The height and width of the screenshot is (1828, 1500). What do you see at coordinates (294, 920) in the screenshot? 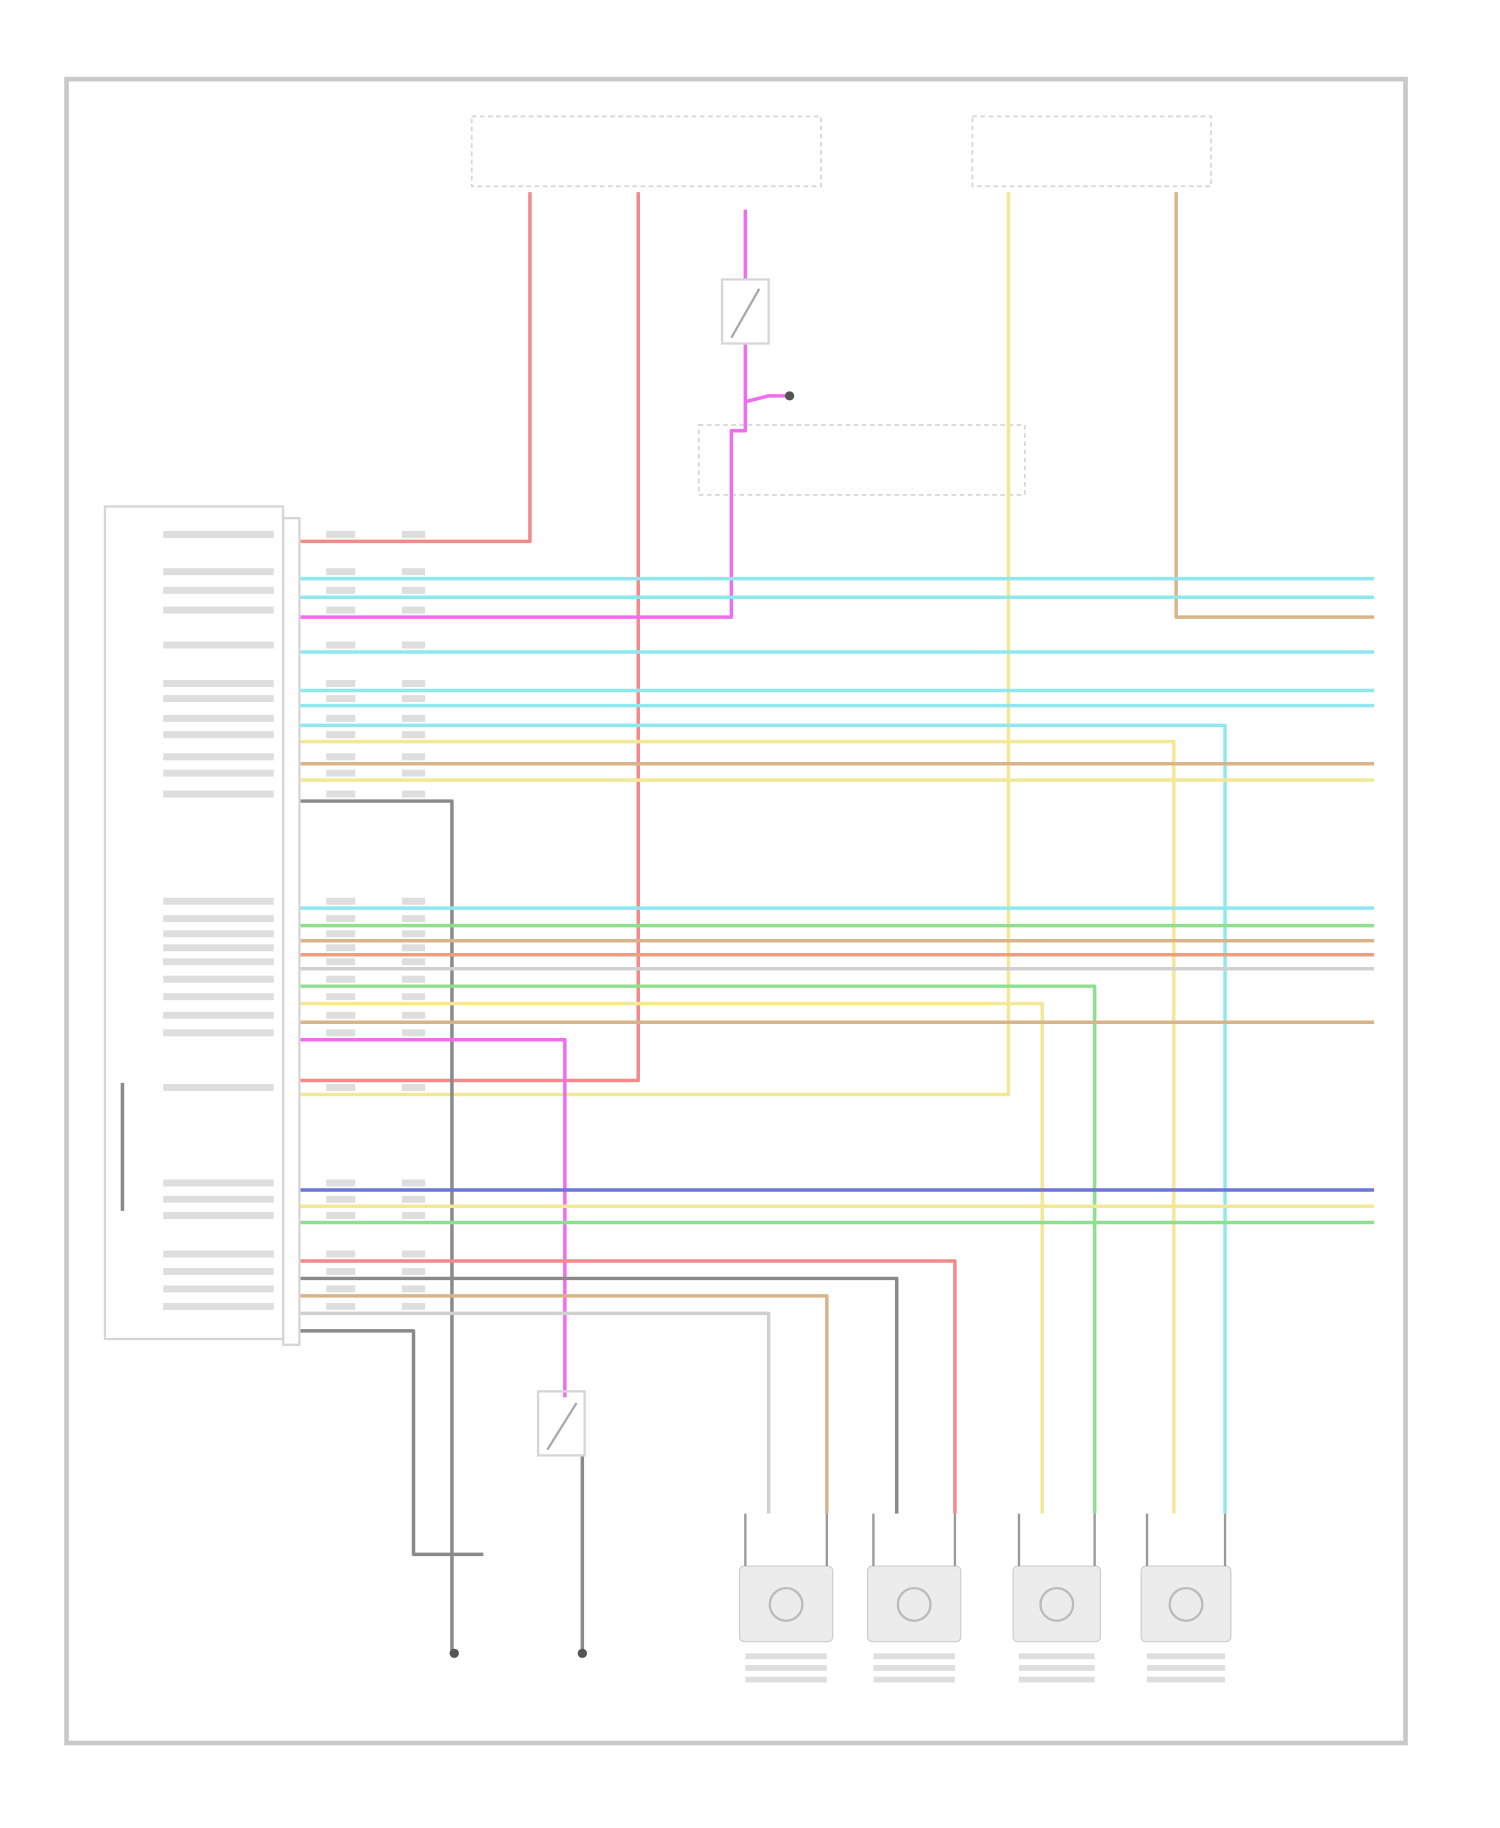
I see `label-placeholders` at bounding box center [294, 920].